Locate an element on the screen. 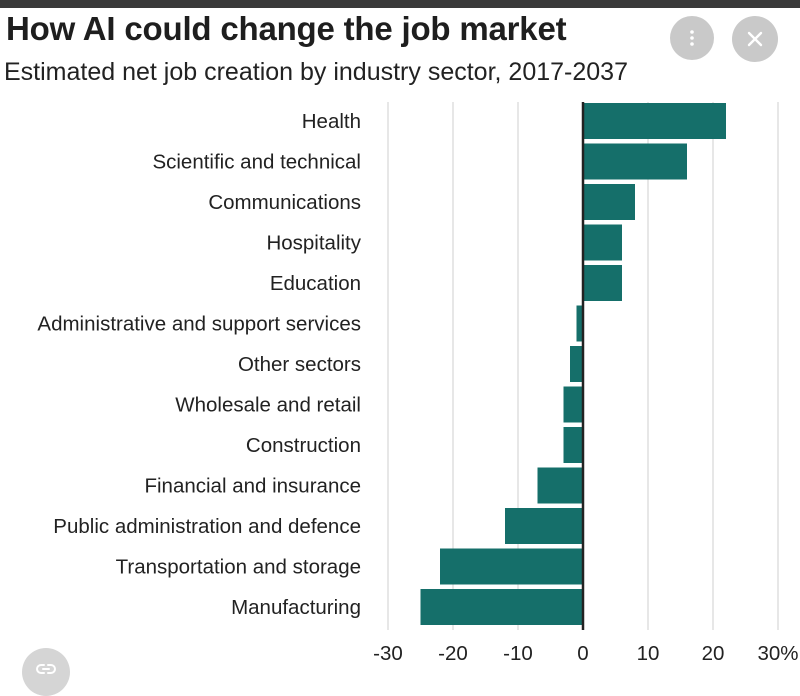 This screenshot has width=800, height=696. x-tick-label-4: 10 is located at coordinates (648, 653).